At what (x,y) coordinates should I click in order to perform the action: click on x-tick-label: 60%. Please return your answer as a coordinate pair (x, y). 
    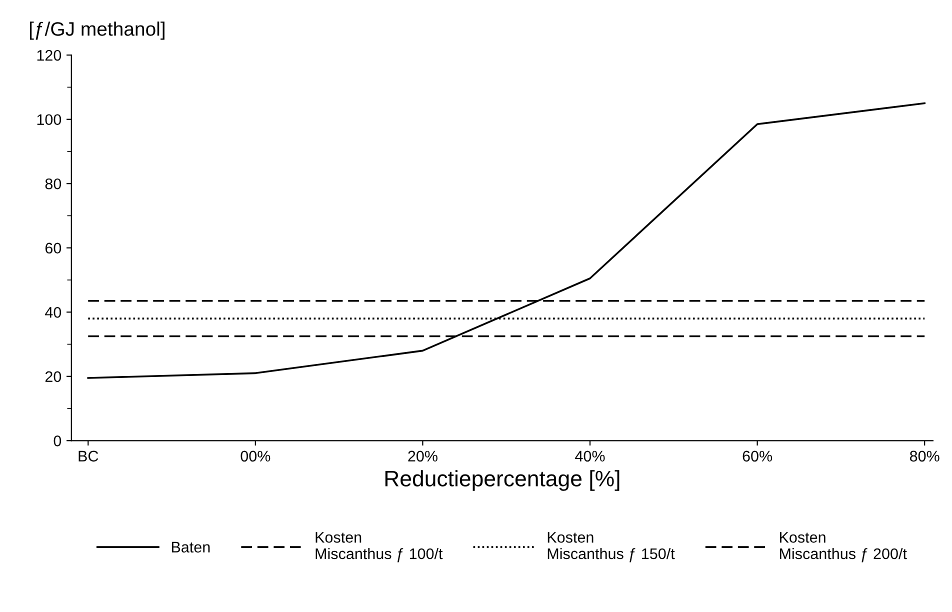
    Looking at the image, I should click on (757, 456).